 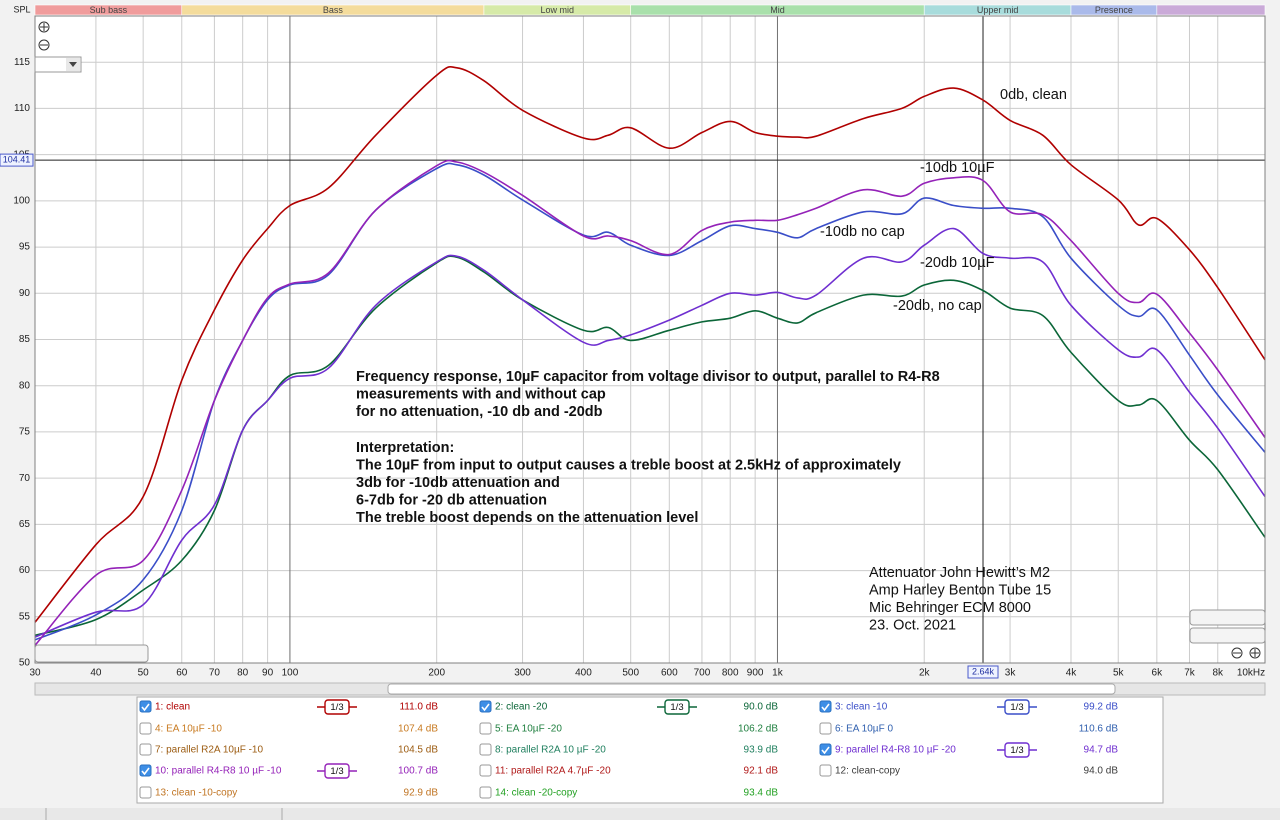 I want to click on trace-row: 2: clean -20 1/3 90.0 dB, so click(x=629, y=707).